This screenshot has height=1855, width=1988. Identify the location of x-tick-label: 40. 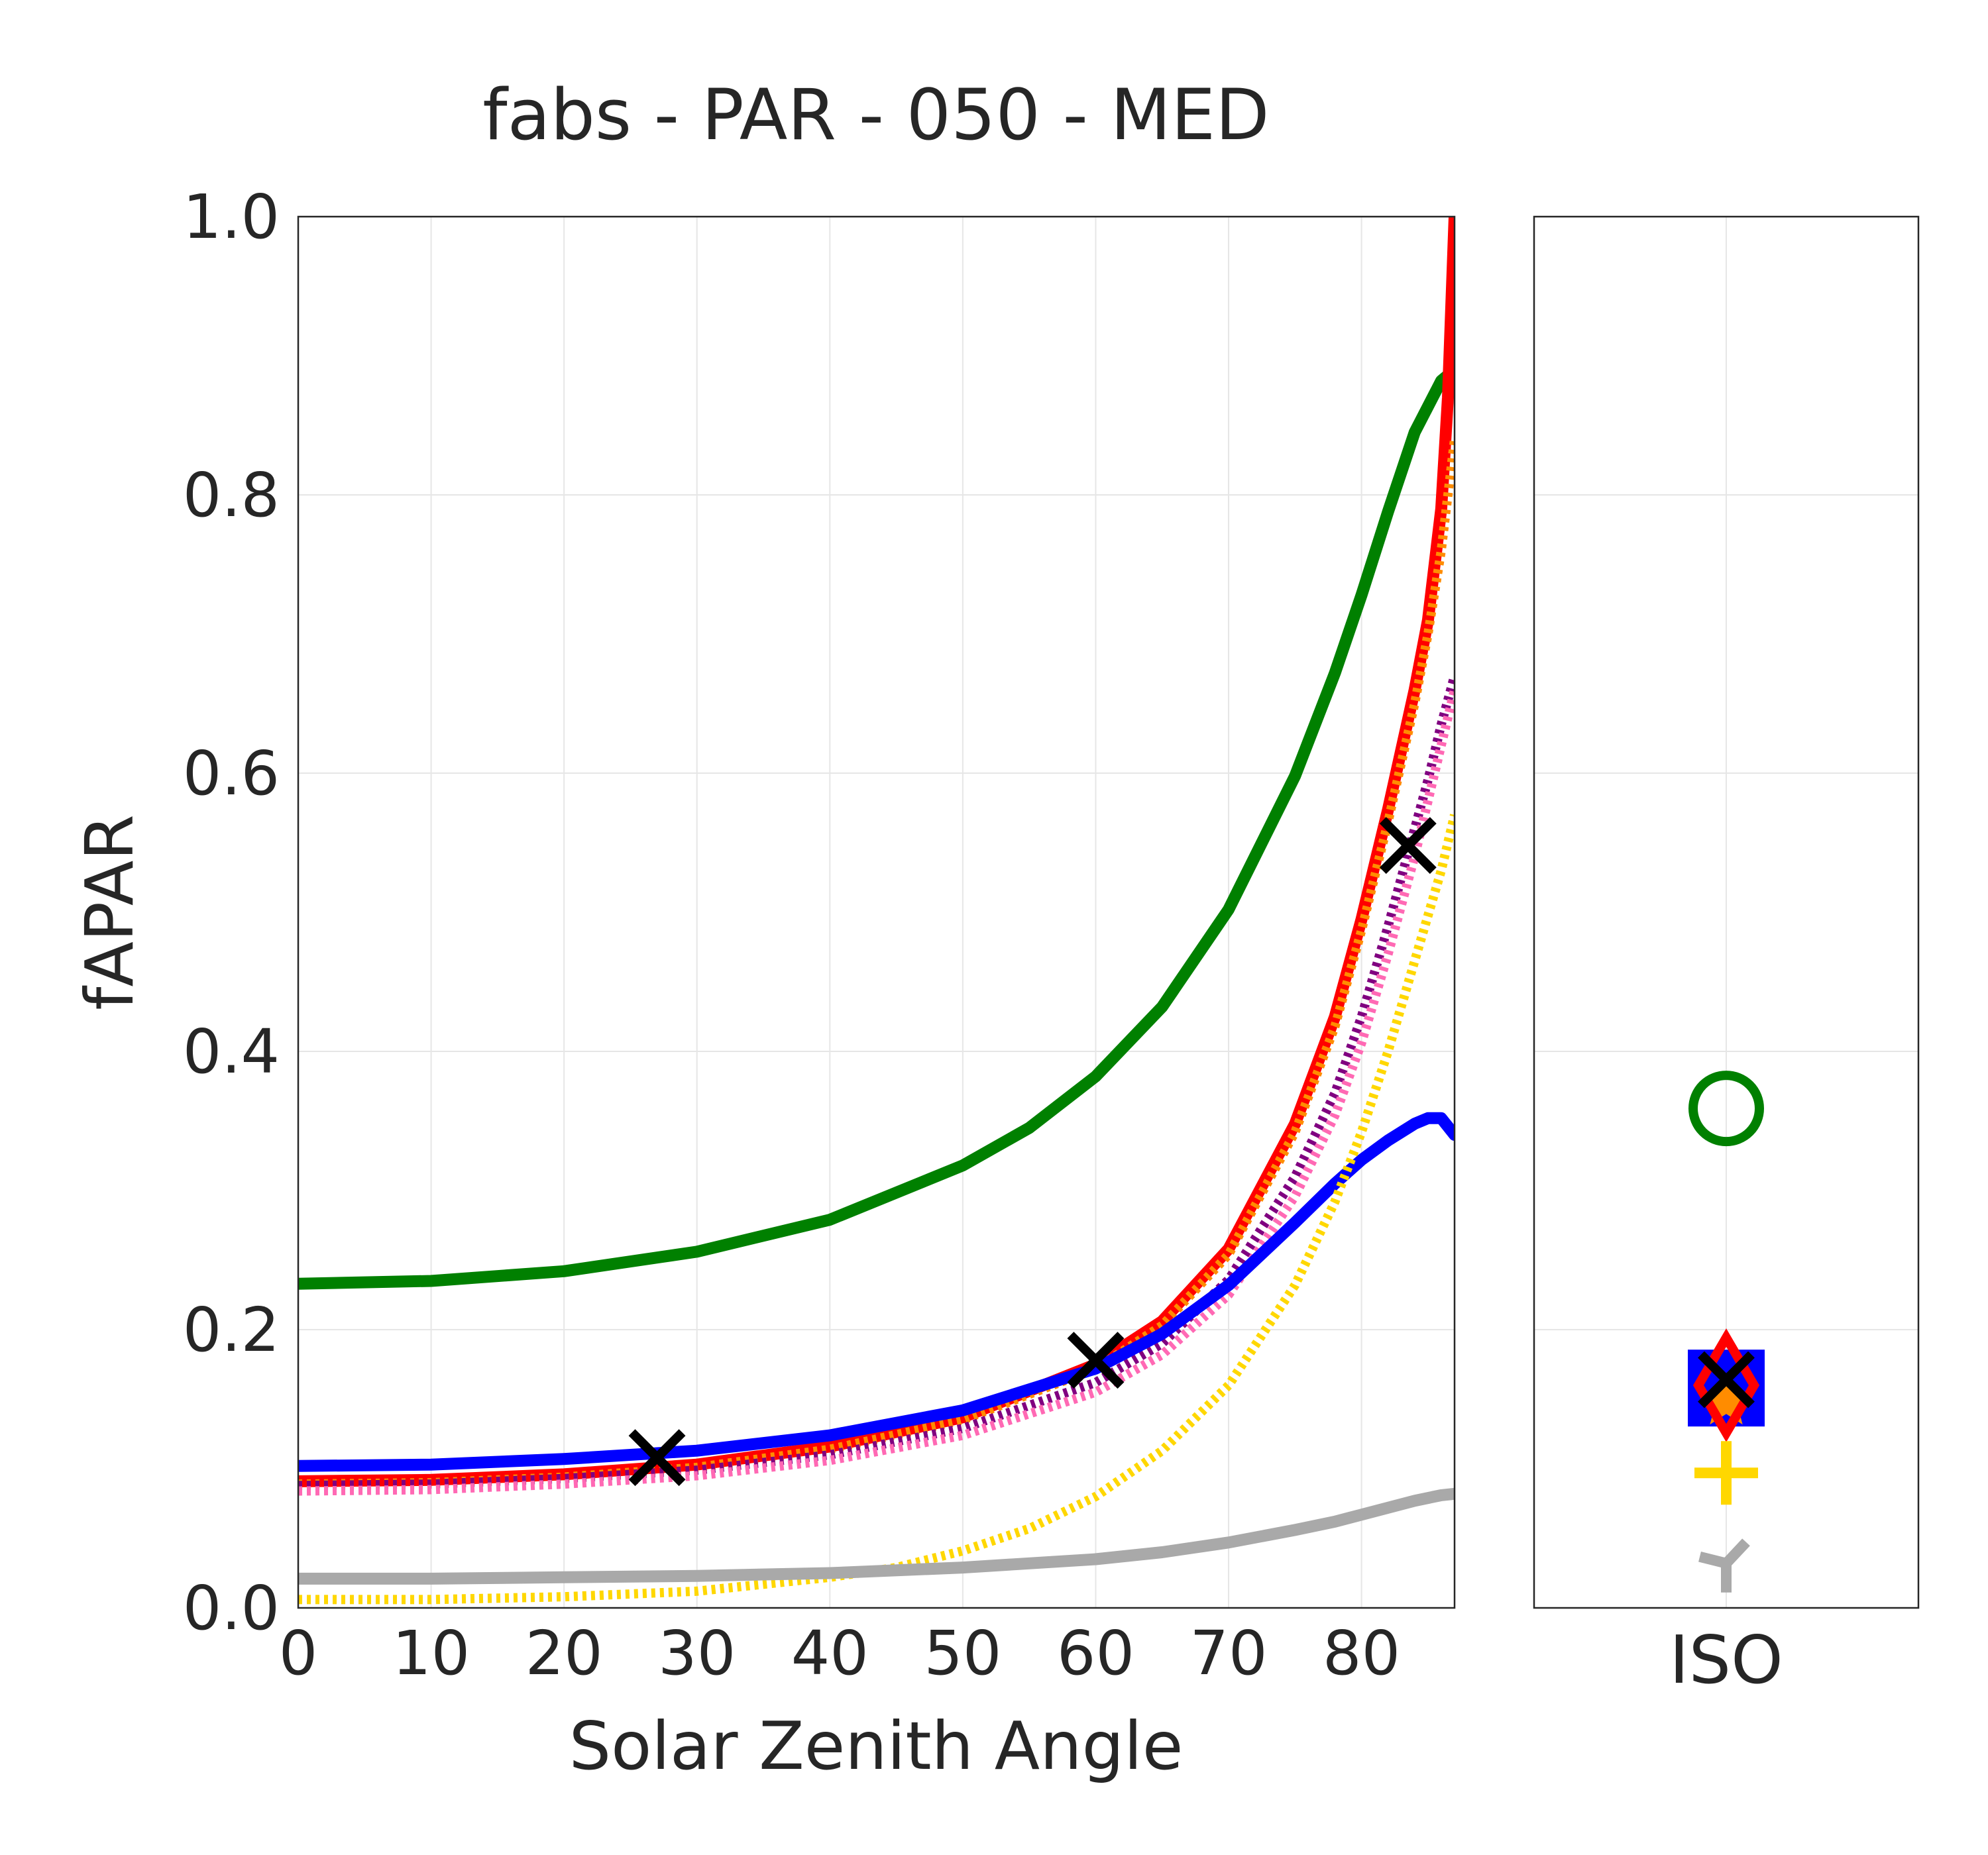
(830, 1654).